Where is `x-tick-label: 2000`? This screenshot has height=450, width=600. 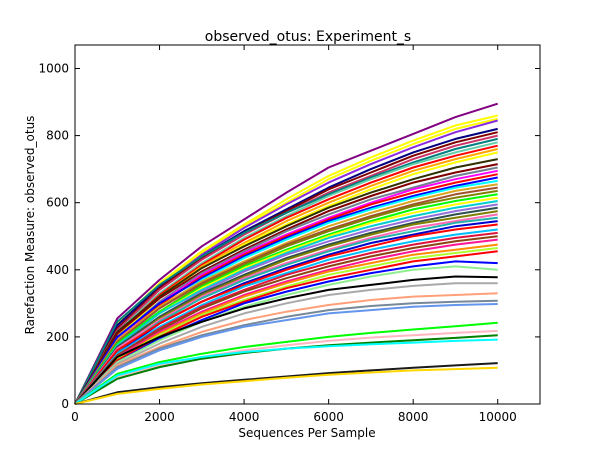 x-tick-label: 2000 is located at coordinates (159, 417).